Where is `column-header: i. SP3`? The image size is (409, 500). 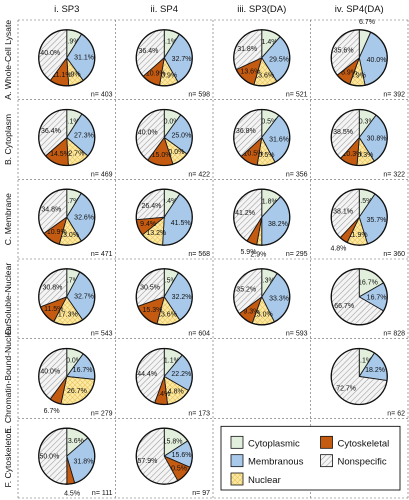
column-header: i. SP3 is located at coordinates (66, 9).